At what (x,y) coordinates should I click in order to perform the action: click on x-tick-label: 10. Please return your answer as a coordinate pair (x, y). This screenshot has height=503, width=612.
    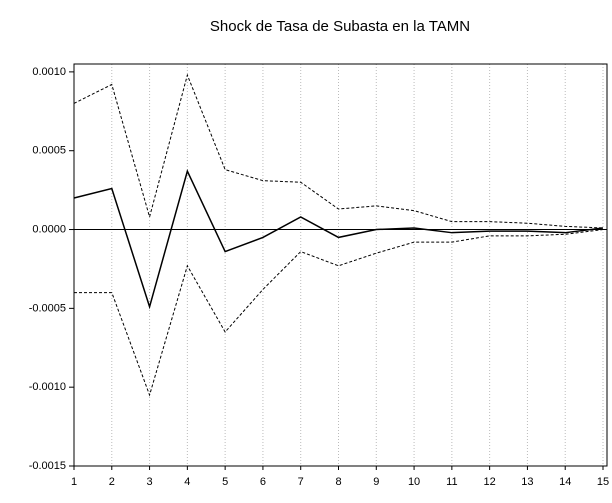
    Looking at the image, I should click on (414, 482).